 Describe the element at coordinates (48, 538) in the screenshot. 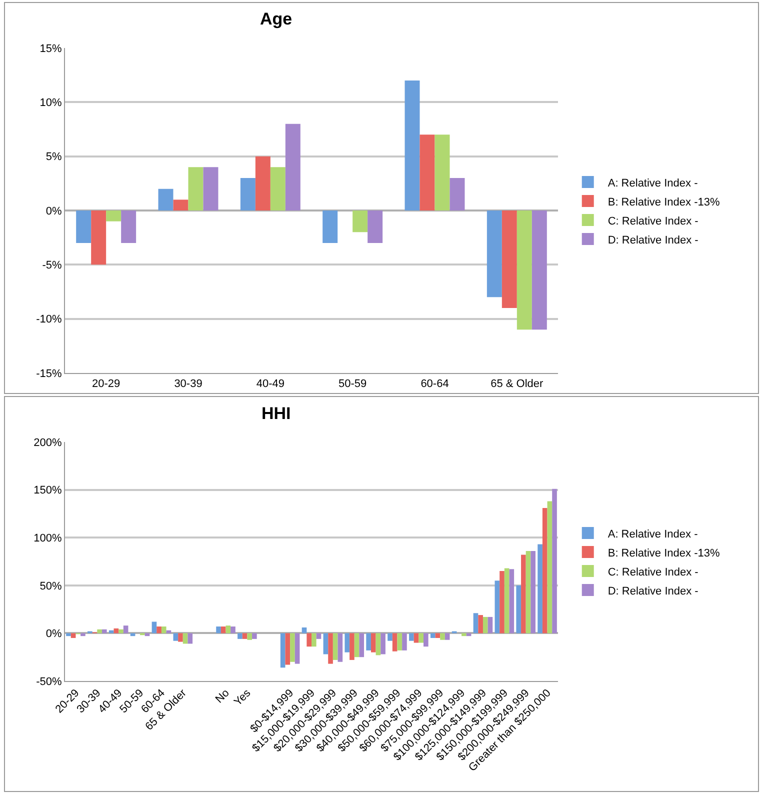

I see `y-tick-label: 100%` at that location.